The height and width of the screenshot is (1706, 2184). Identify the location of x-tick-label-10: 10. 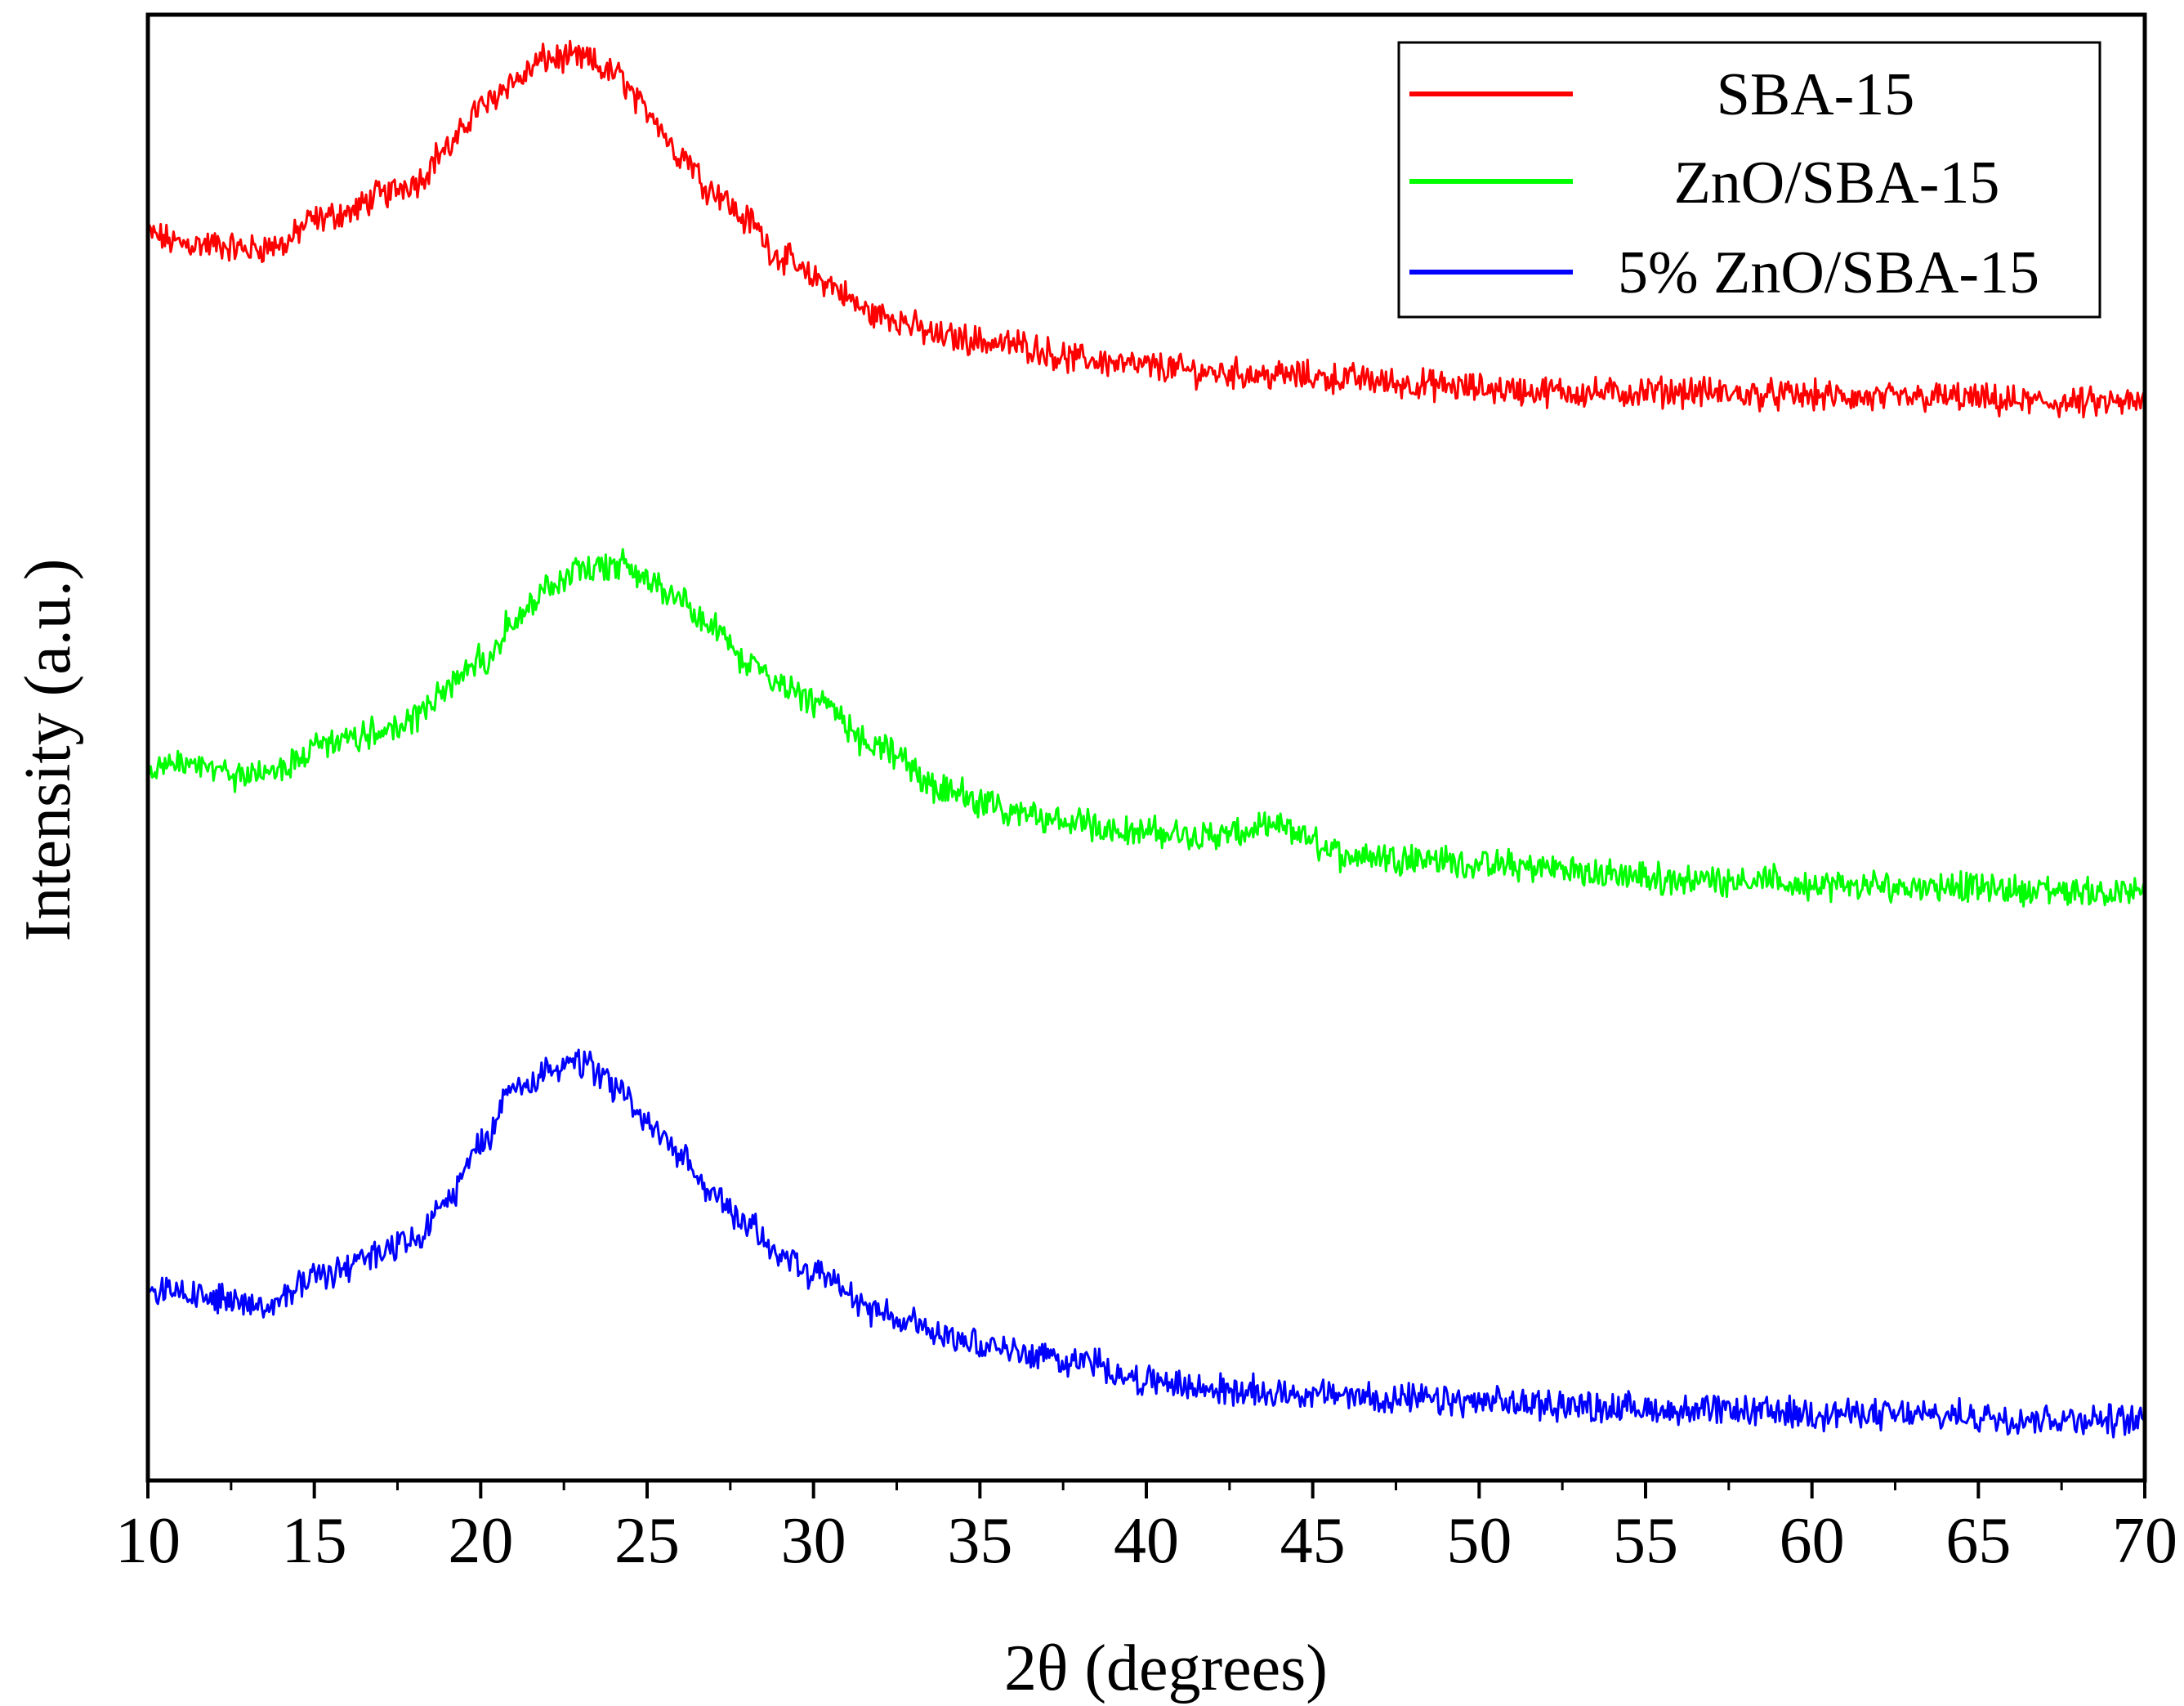
(148, 1541).